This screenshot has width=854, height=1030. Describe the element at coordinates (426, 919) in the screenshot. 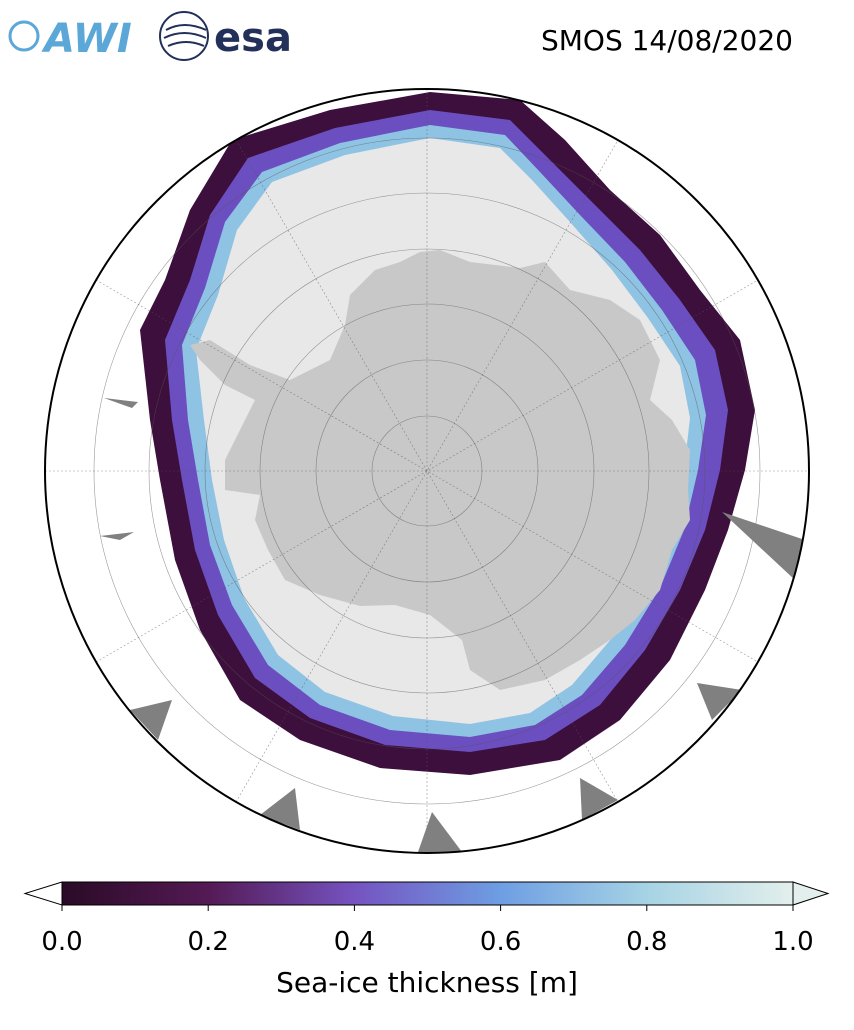

I see `colorbar: 0.0 0.2 0.4 0.6 0.8 1.0` at that location.